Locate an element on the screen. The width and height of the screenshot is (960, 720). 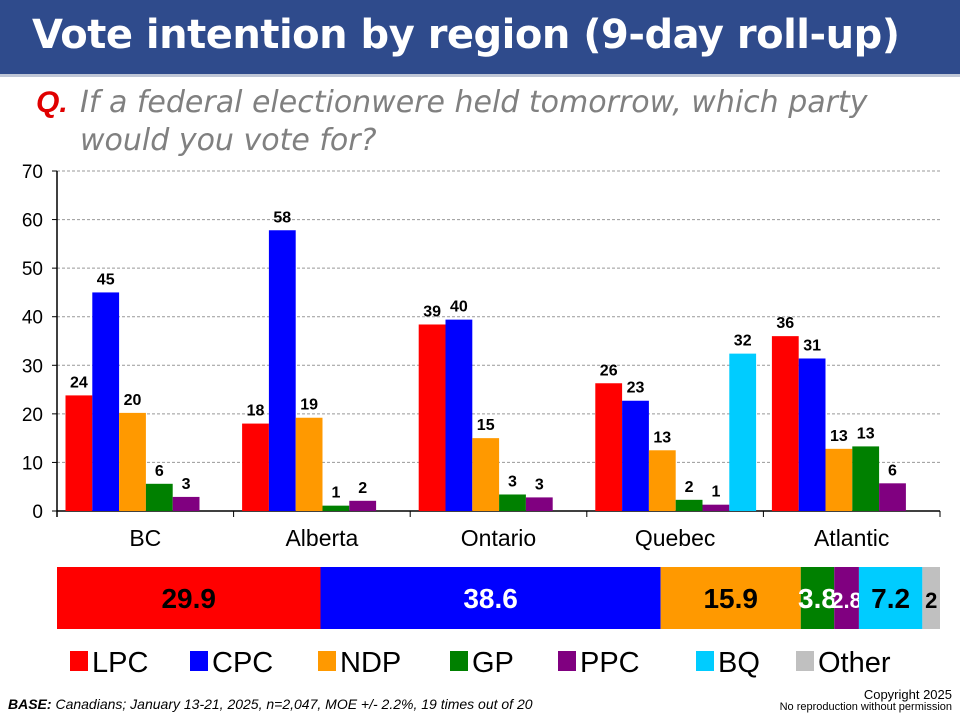
stacked-segment-bq is located at coordinates (890, 598).